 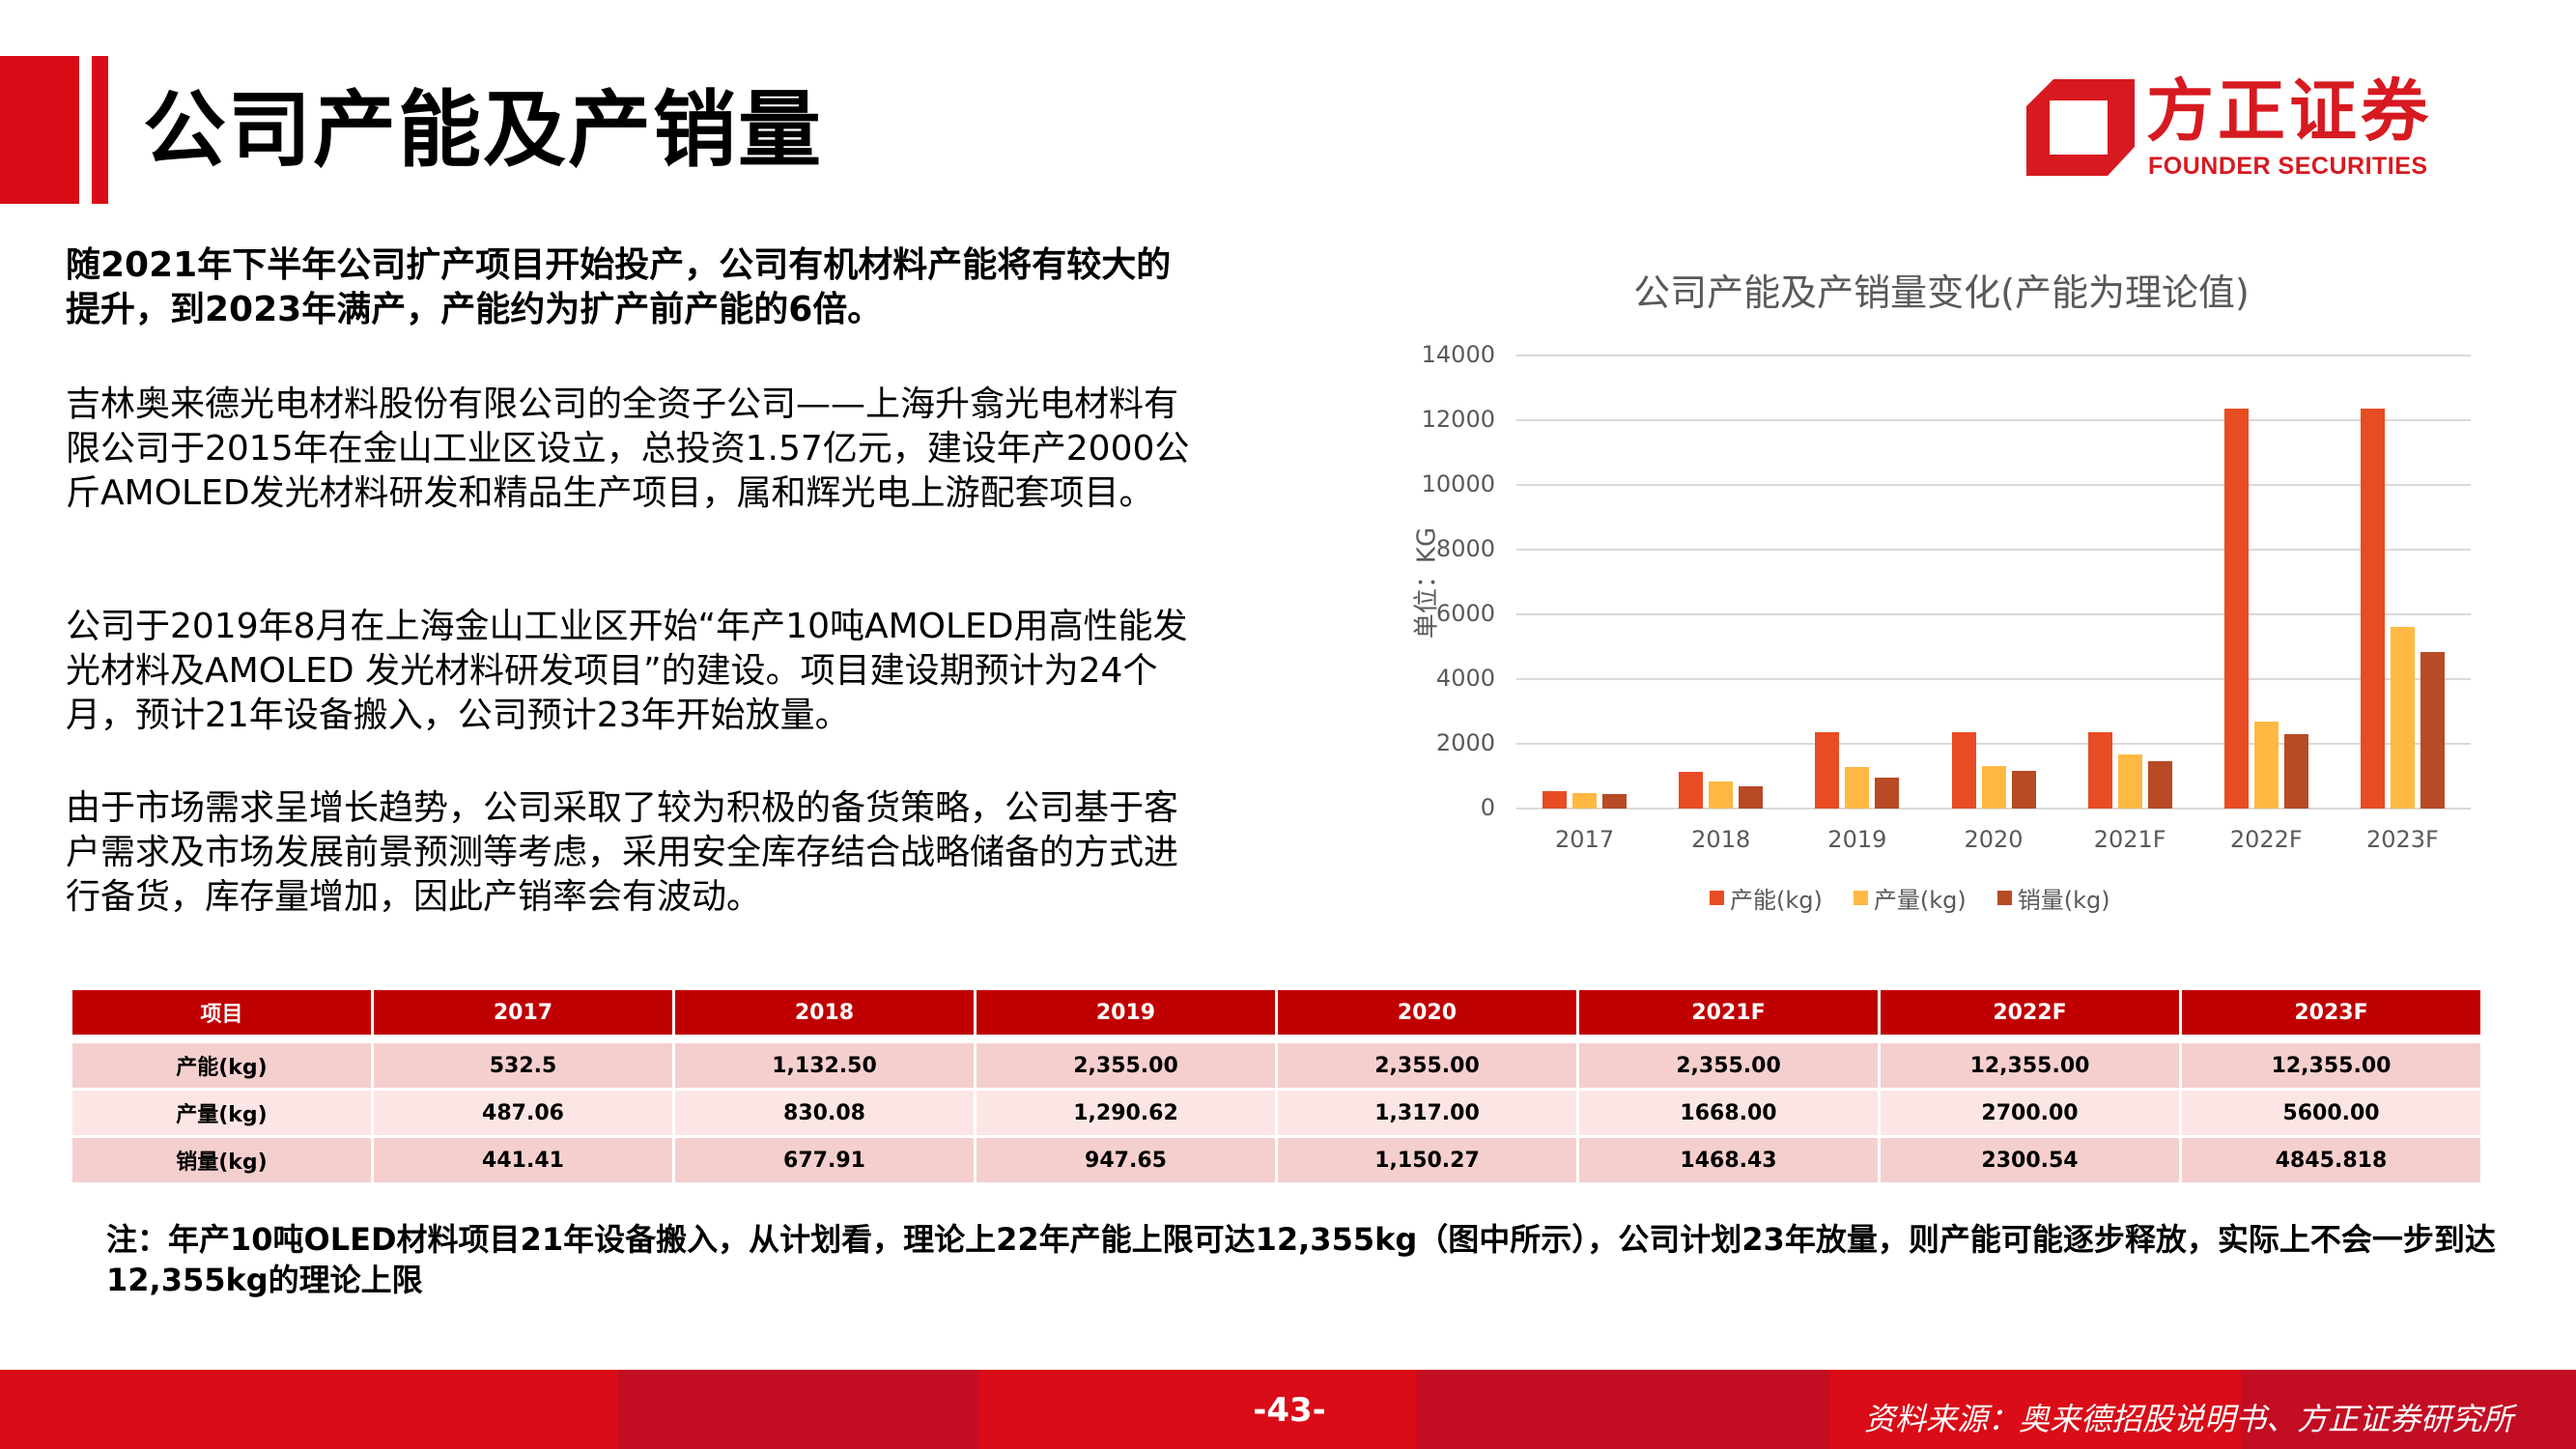 I want to click on table-header-cell: 2022F, so click(x=2030, y=1012).